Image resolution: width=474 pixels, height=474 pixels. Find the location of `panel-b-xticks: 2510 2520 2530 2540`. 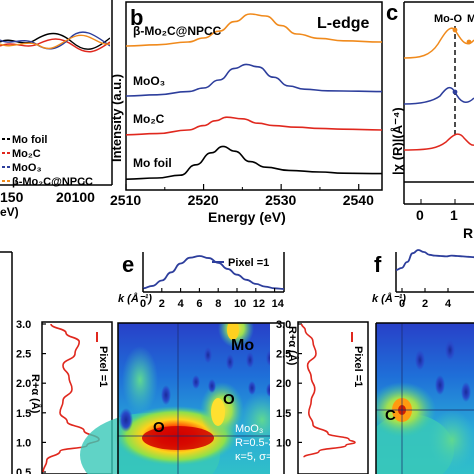

panel-b-xticks: 2510 2520 2530 2540 is located at coordinates (242, 196).